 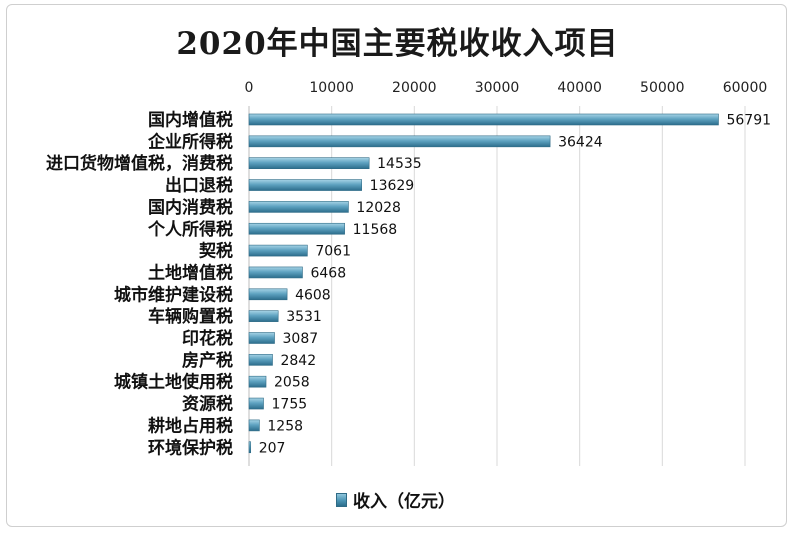 What do you see at coordinates (497, 88) in the screenshot?
I see `x-tick-label: 30000` at bounding box center [497, 88].